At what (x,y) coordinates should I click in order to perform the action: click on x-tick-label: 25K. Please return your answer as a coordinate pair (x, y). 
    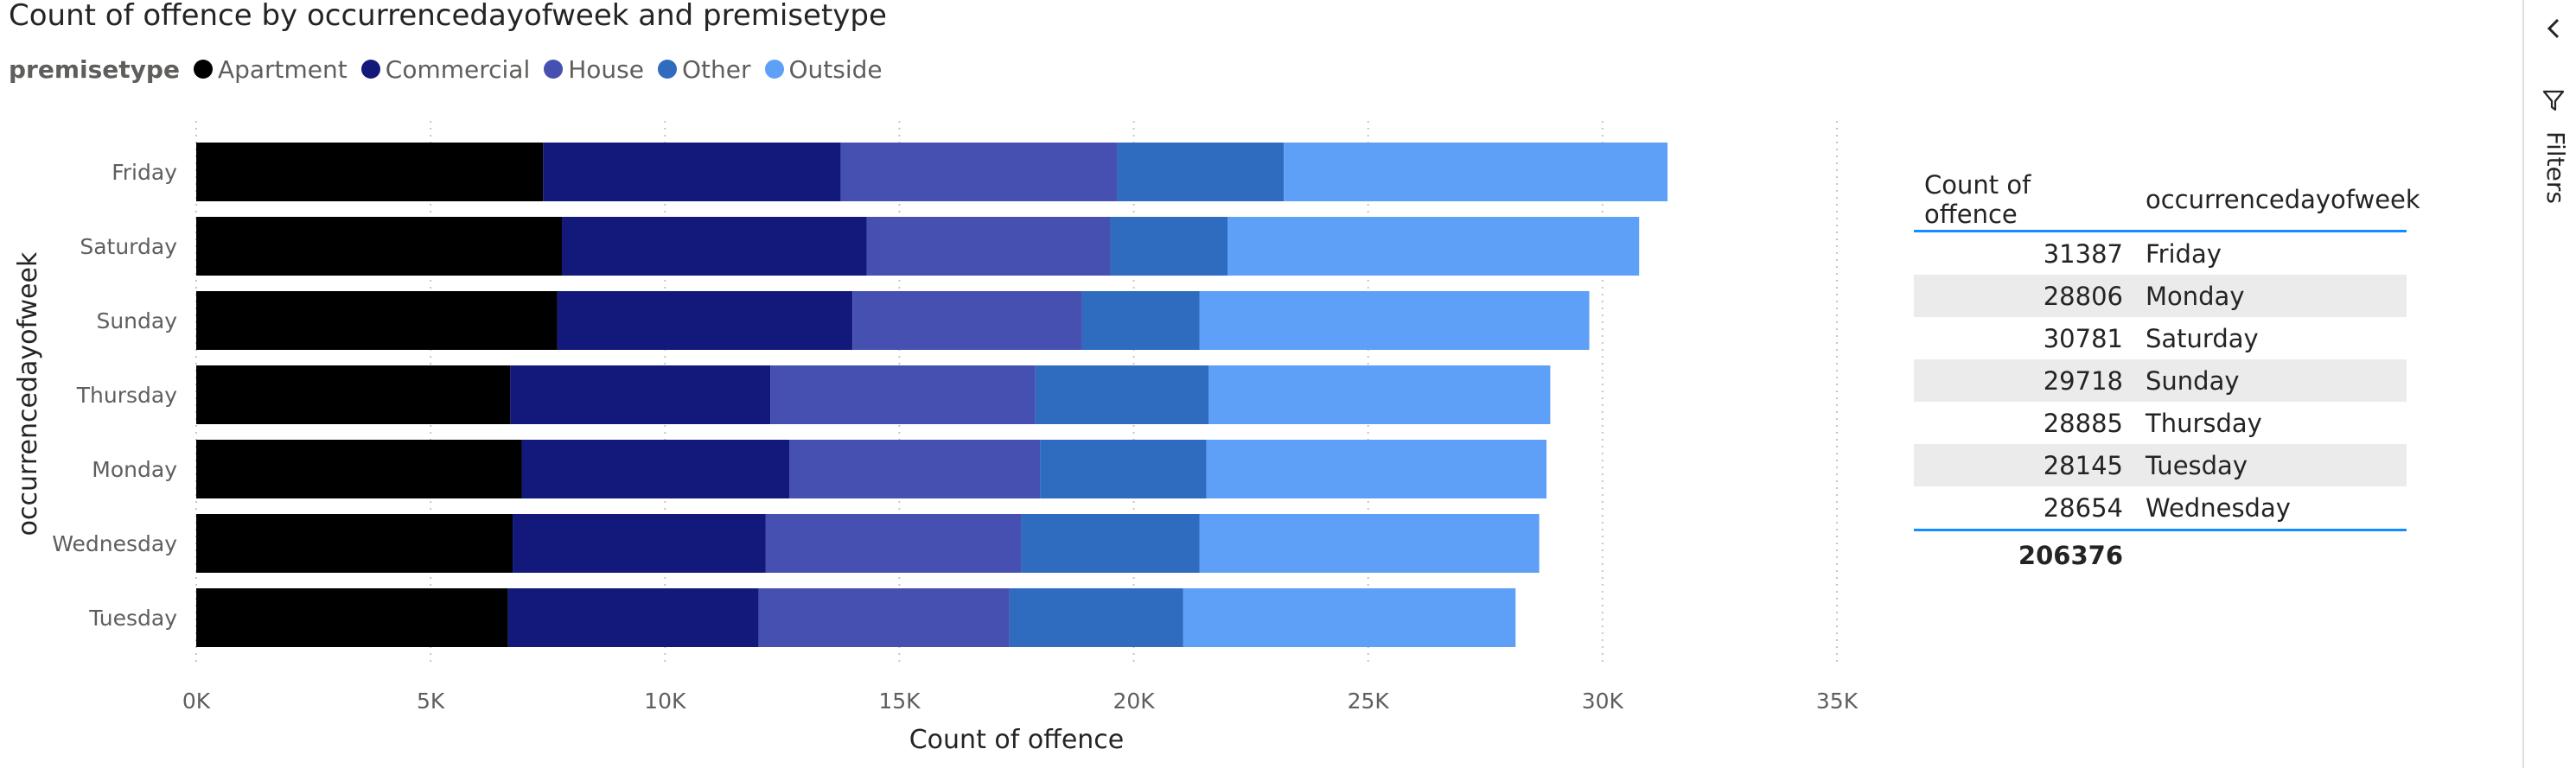
    Looking at the image, I should click on (1369, 701).